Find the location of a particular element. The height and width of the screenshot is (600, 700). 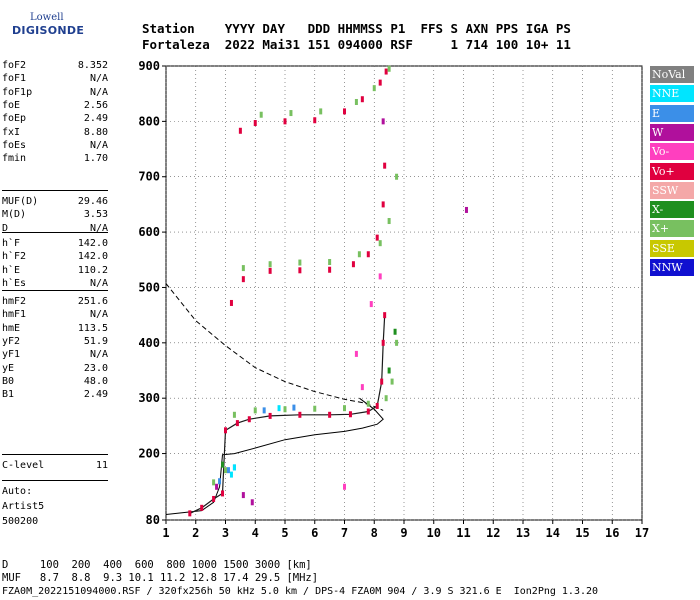

param-value: 2.49 is located at coordinates (95, 395).